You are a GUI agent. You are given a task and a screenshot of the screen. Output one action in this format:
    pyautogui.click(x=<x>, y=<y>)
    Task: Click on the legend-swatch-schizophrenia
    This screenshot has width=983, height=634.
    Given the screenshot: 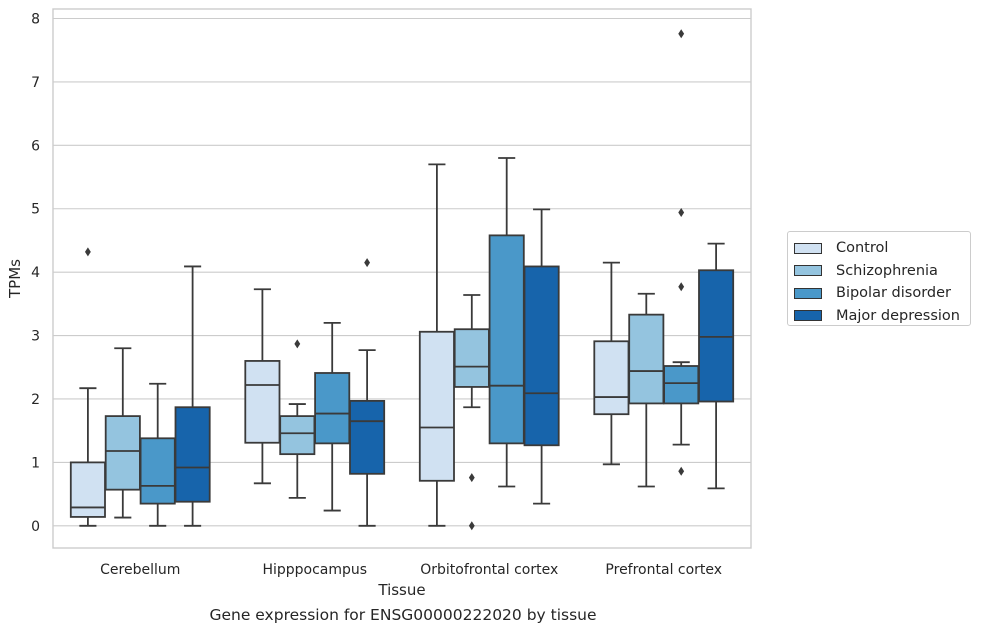 What is the action you would take?
    pyautogui.click(x=808, y=271)
    